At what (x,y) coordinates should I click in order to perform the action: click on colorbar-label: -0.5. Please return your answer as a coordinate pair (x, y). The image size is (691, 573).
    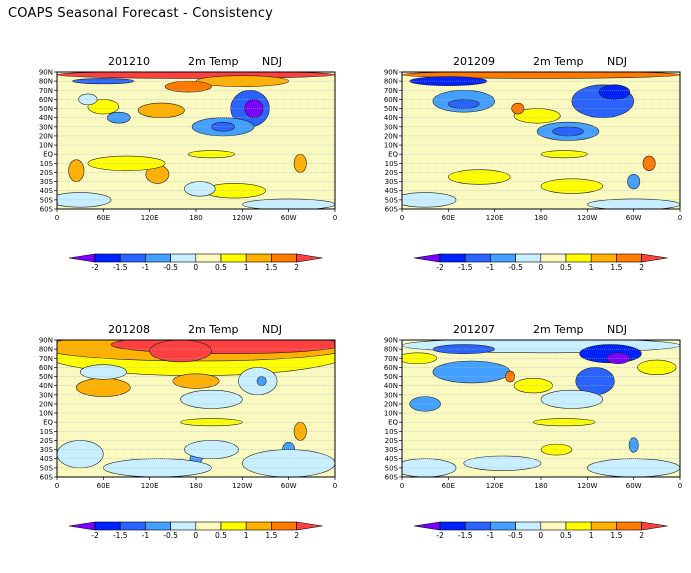
    Looking at the image, I should click on (170, 267).